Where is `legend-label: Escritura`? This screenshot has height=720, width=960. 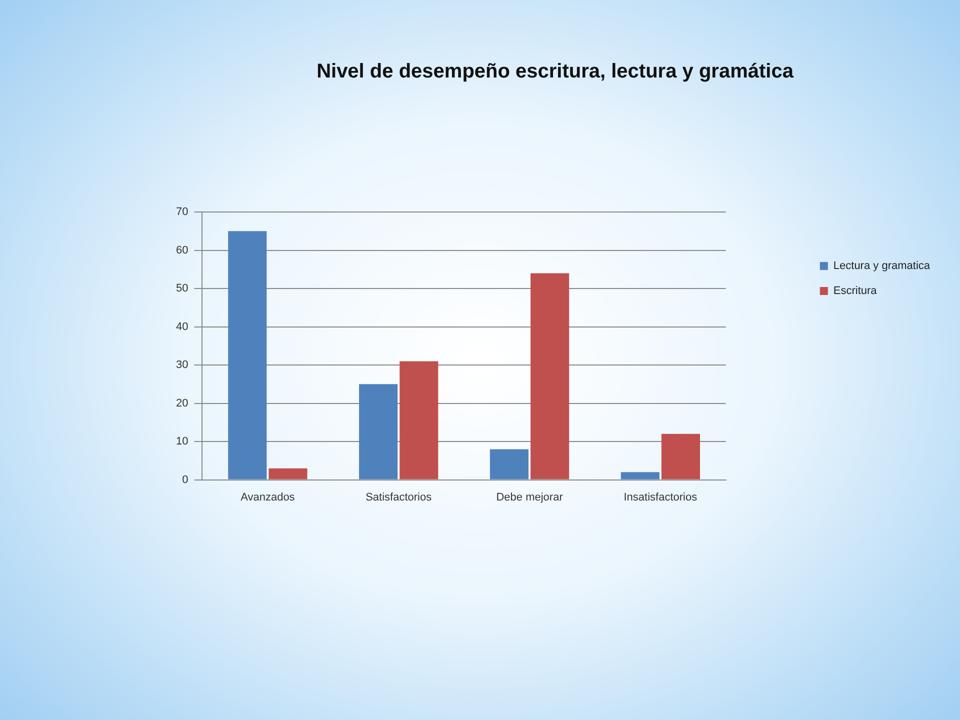
legend-label: Escritura is located at coordinates (855, 291).